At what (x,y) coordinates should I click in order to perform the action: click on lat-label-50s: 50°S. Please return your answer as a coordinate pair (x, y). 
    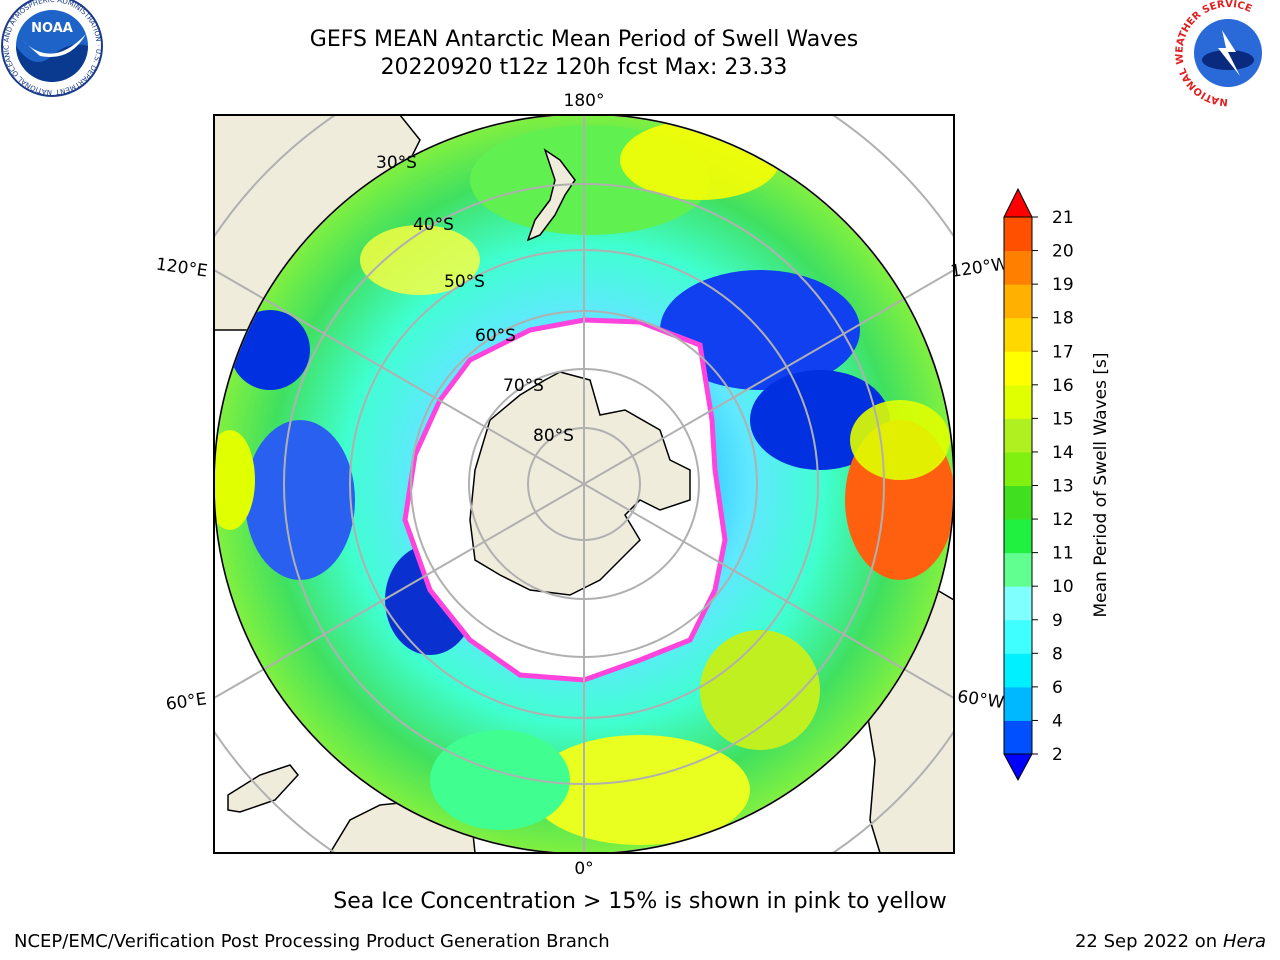
    Looking at the image, I should click on (464, 282).